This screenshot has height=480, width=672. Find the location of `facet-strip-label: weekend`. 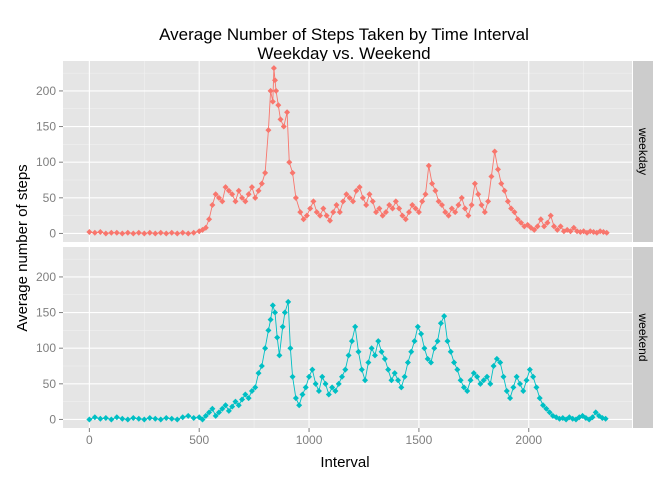

facet-strip-label: weekend is located at coordinates (643, 336).